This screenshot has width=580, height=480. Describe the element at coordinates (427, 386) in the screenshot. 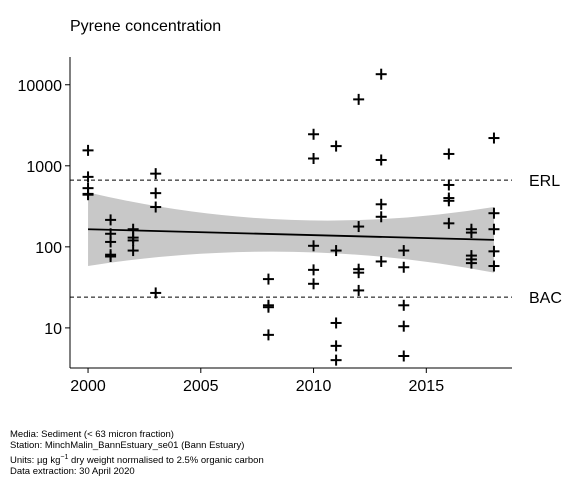

I see `x-tick-label: 2015` at that location.